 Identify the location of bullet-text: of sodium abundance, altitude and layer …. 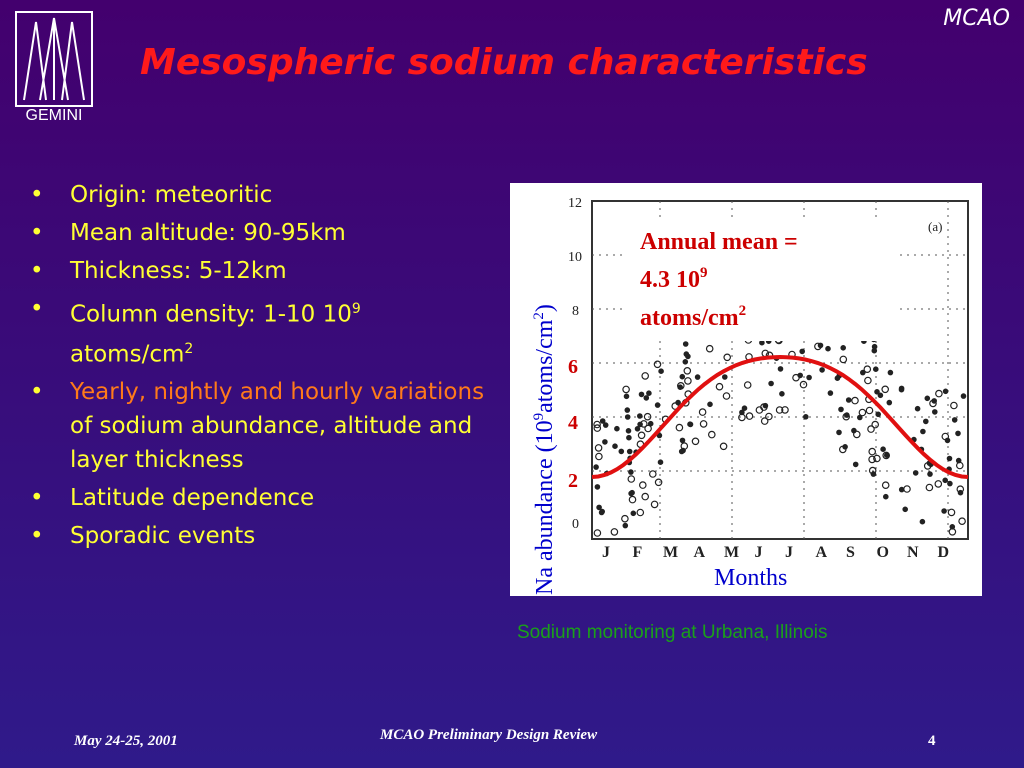
(271, 443).